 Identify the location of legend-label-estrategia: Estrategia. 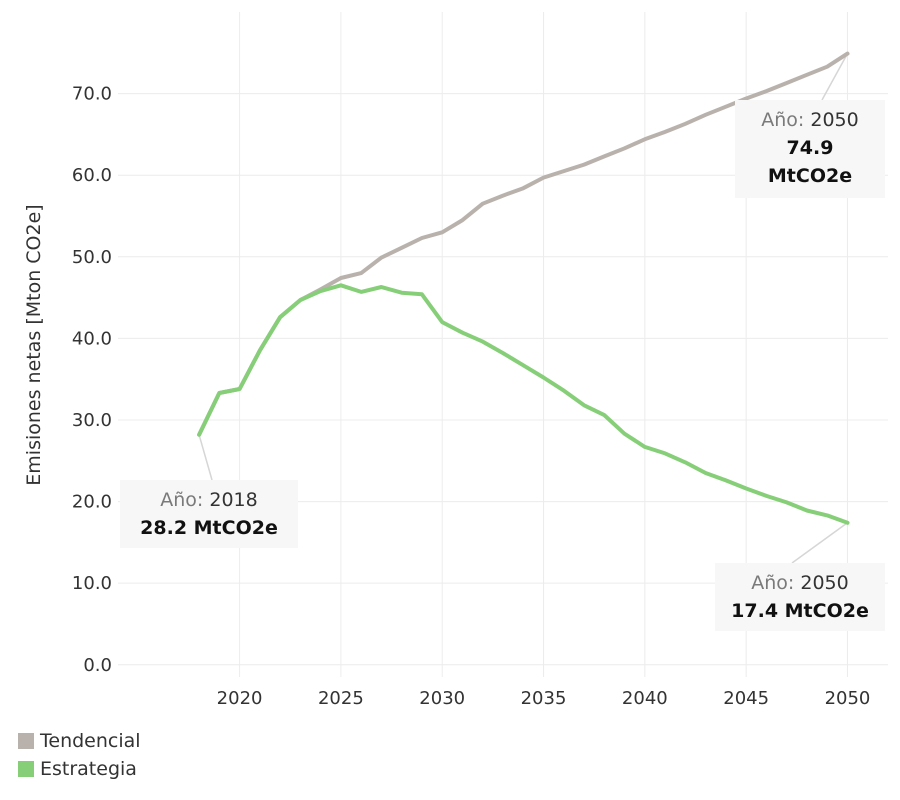
(88, 769).